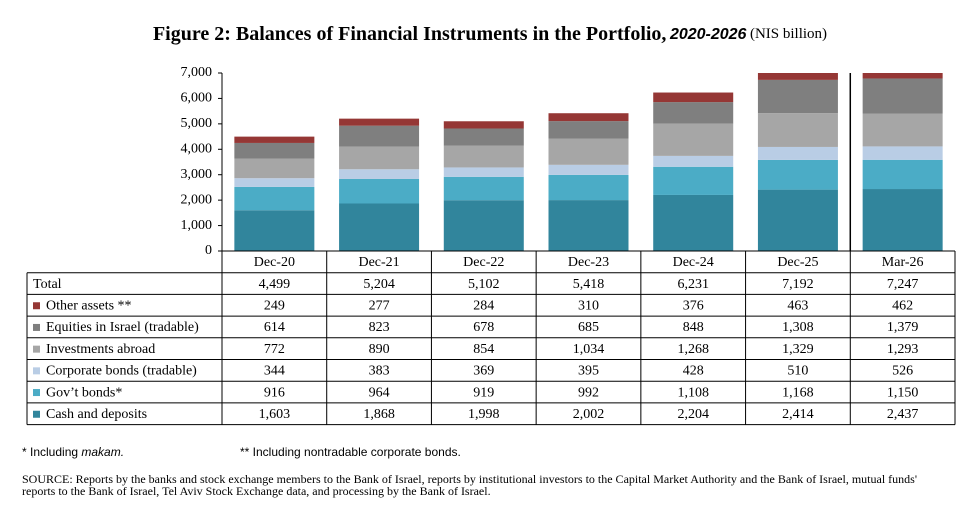  What do you see at coordinates (693, 327) in the screenshot?
I see `table-cell: 848` at bounding box center [693, 327].